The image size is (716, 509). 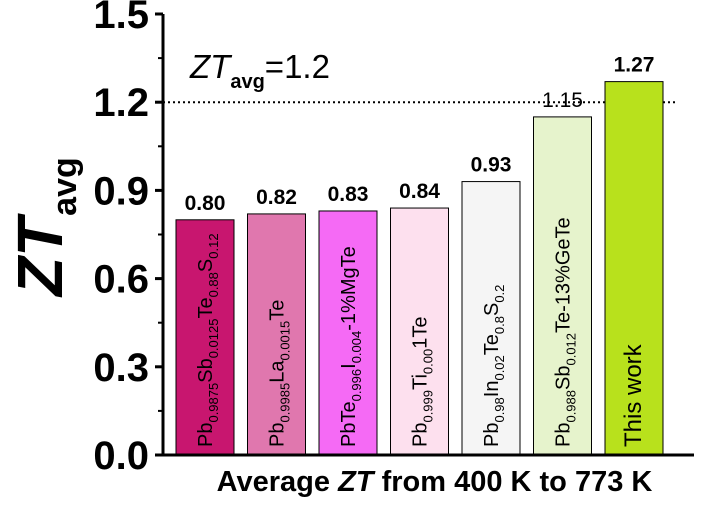 I want to click on bar-label: Pb0.9875Sb0.0125Te0.88S0.12, so click(x=208, y=340).